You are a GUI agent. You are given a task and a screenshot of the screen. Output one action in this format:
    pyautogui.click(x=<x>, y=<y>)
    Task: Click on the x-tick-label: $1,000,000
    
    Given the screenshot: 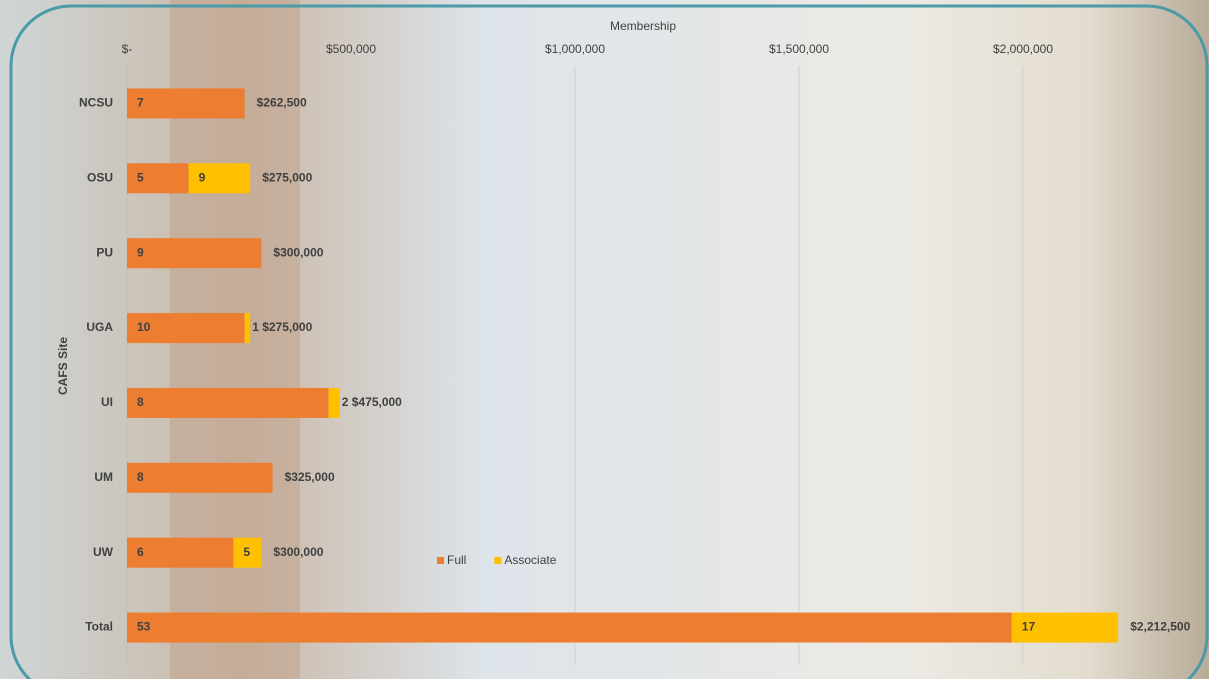 What is the action you would take?
    pyautogui.click(x=575, y=49)
    